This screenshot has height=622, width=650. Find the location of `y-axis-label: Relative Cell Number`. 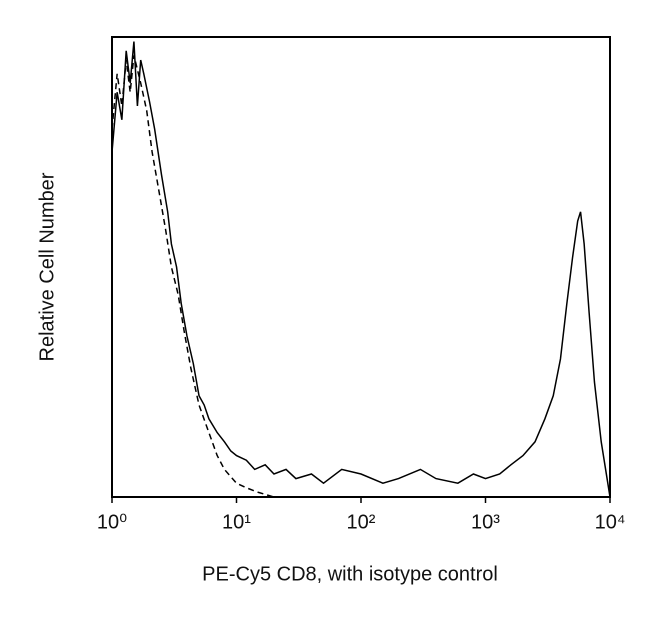

y-axis-label: Relative Cell Number is located at coordinates (47, 266).